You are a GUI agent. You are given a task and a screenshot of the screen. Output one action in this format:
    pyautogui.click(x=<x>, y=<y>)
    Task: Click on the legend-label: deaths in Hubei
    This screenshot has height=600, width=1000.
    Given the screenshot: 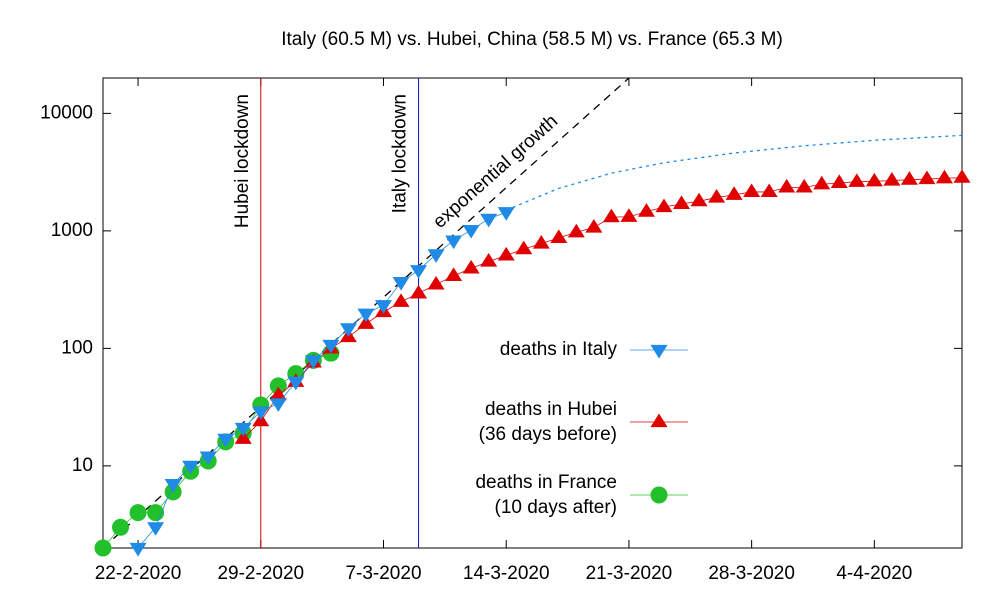 What is the action you would take?
    pyautogui.click(x=551, y=409)
    